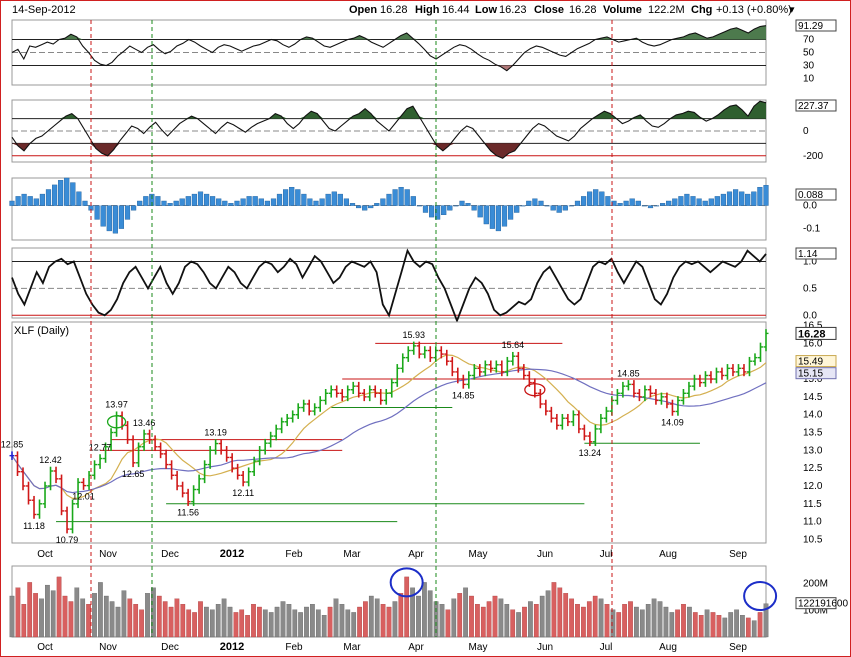 The width and height of the screenshot is (851, 657). What do you see at coordinates (813, 486) in the screenshot?
I see `y-tick-label: 12.0` at bounding box center [813, 486].